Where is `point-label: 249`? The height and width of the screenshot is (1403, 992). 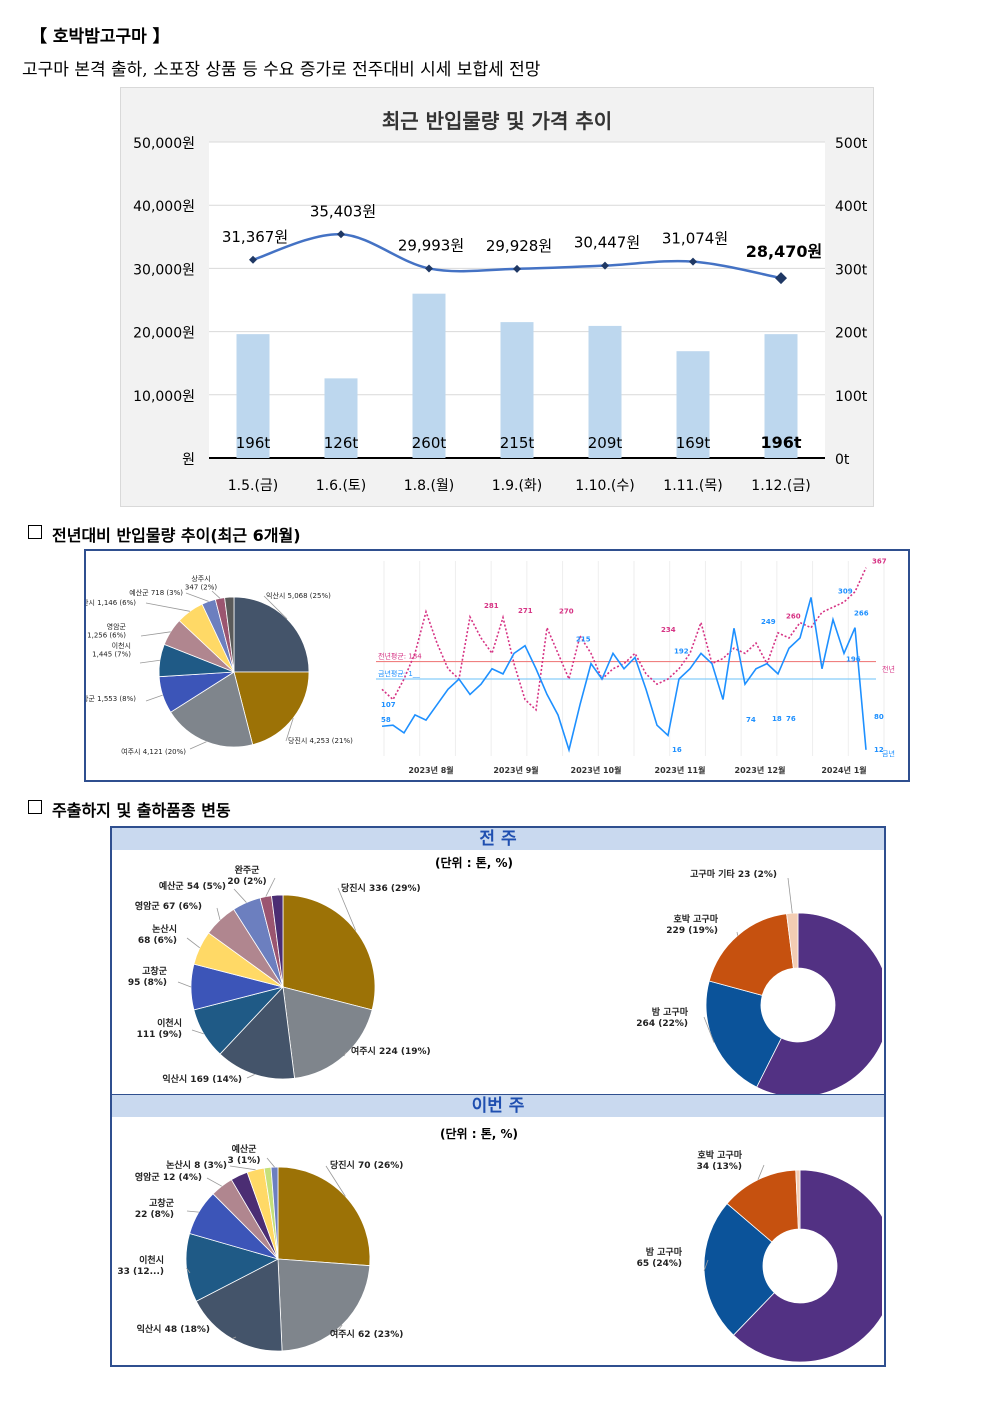
point-label: 249 is located at coordinates (768, 622).